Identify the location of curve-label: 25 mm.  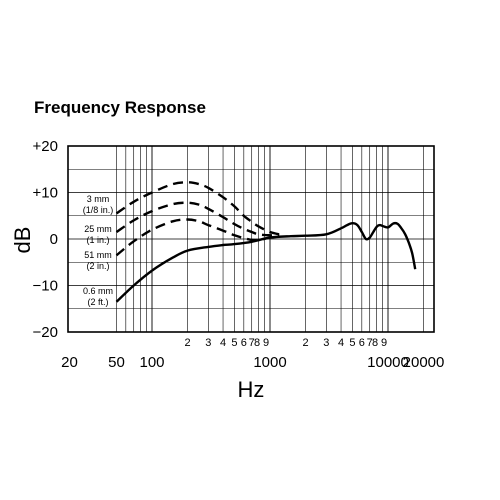
(98, 229).